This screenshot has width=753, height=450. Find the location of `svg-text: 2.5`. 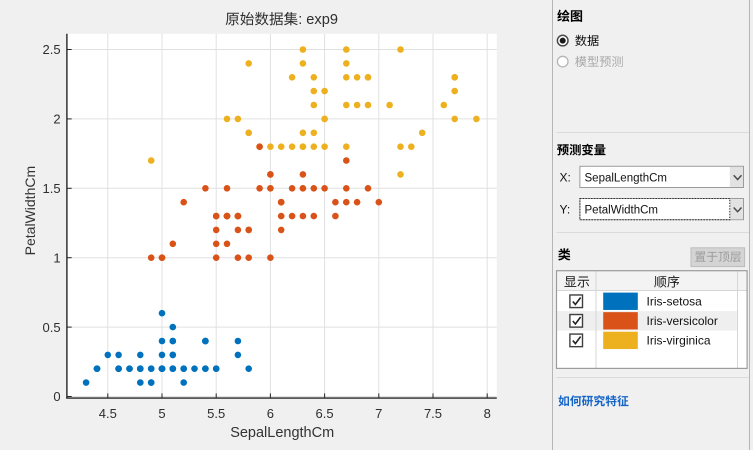

svg-text: 2.5 is located at coordinates (52, 49).